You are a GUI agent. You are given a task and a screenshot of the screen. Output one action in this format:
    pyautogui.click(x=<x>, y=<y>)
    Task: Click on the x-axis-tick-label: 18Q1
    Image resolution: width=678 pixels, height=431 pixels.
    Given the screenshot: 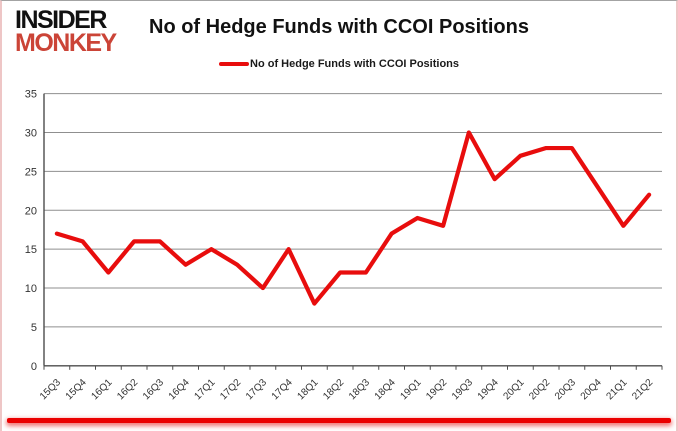 What is the action you would take?
    pyautogui.click(x=307, y=389)
    